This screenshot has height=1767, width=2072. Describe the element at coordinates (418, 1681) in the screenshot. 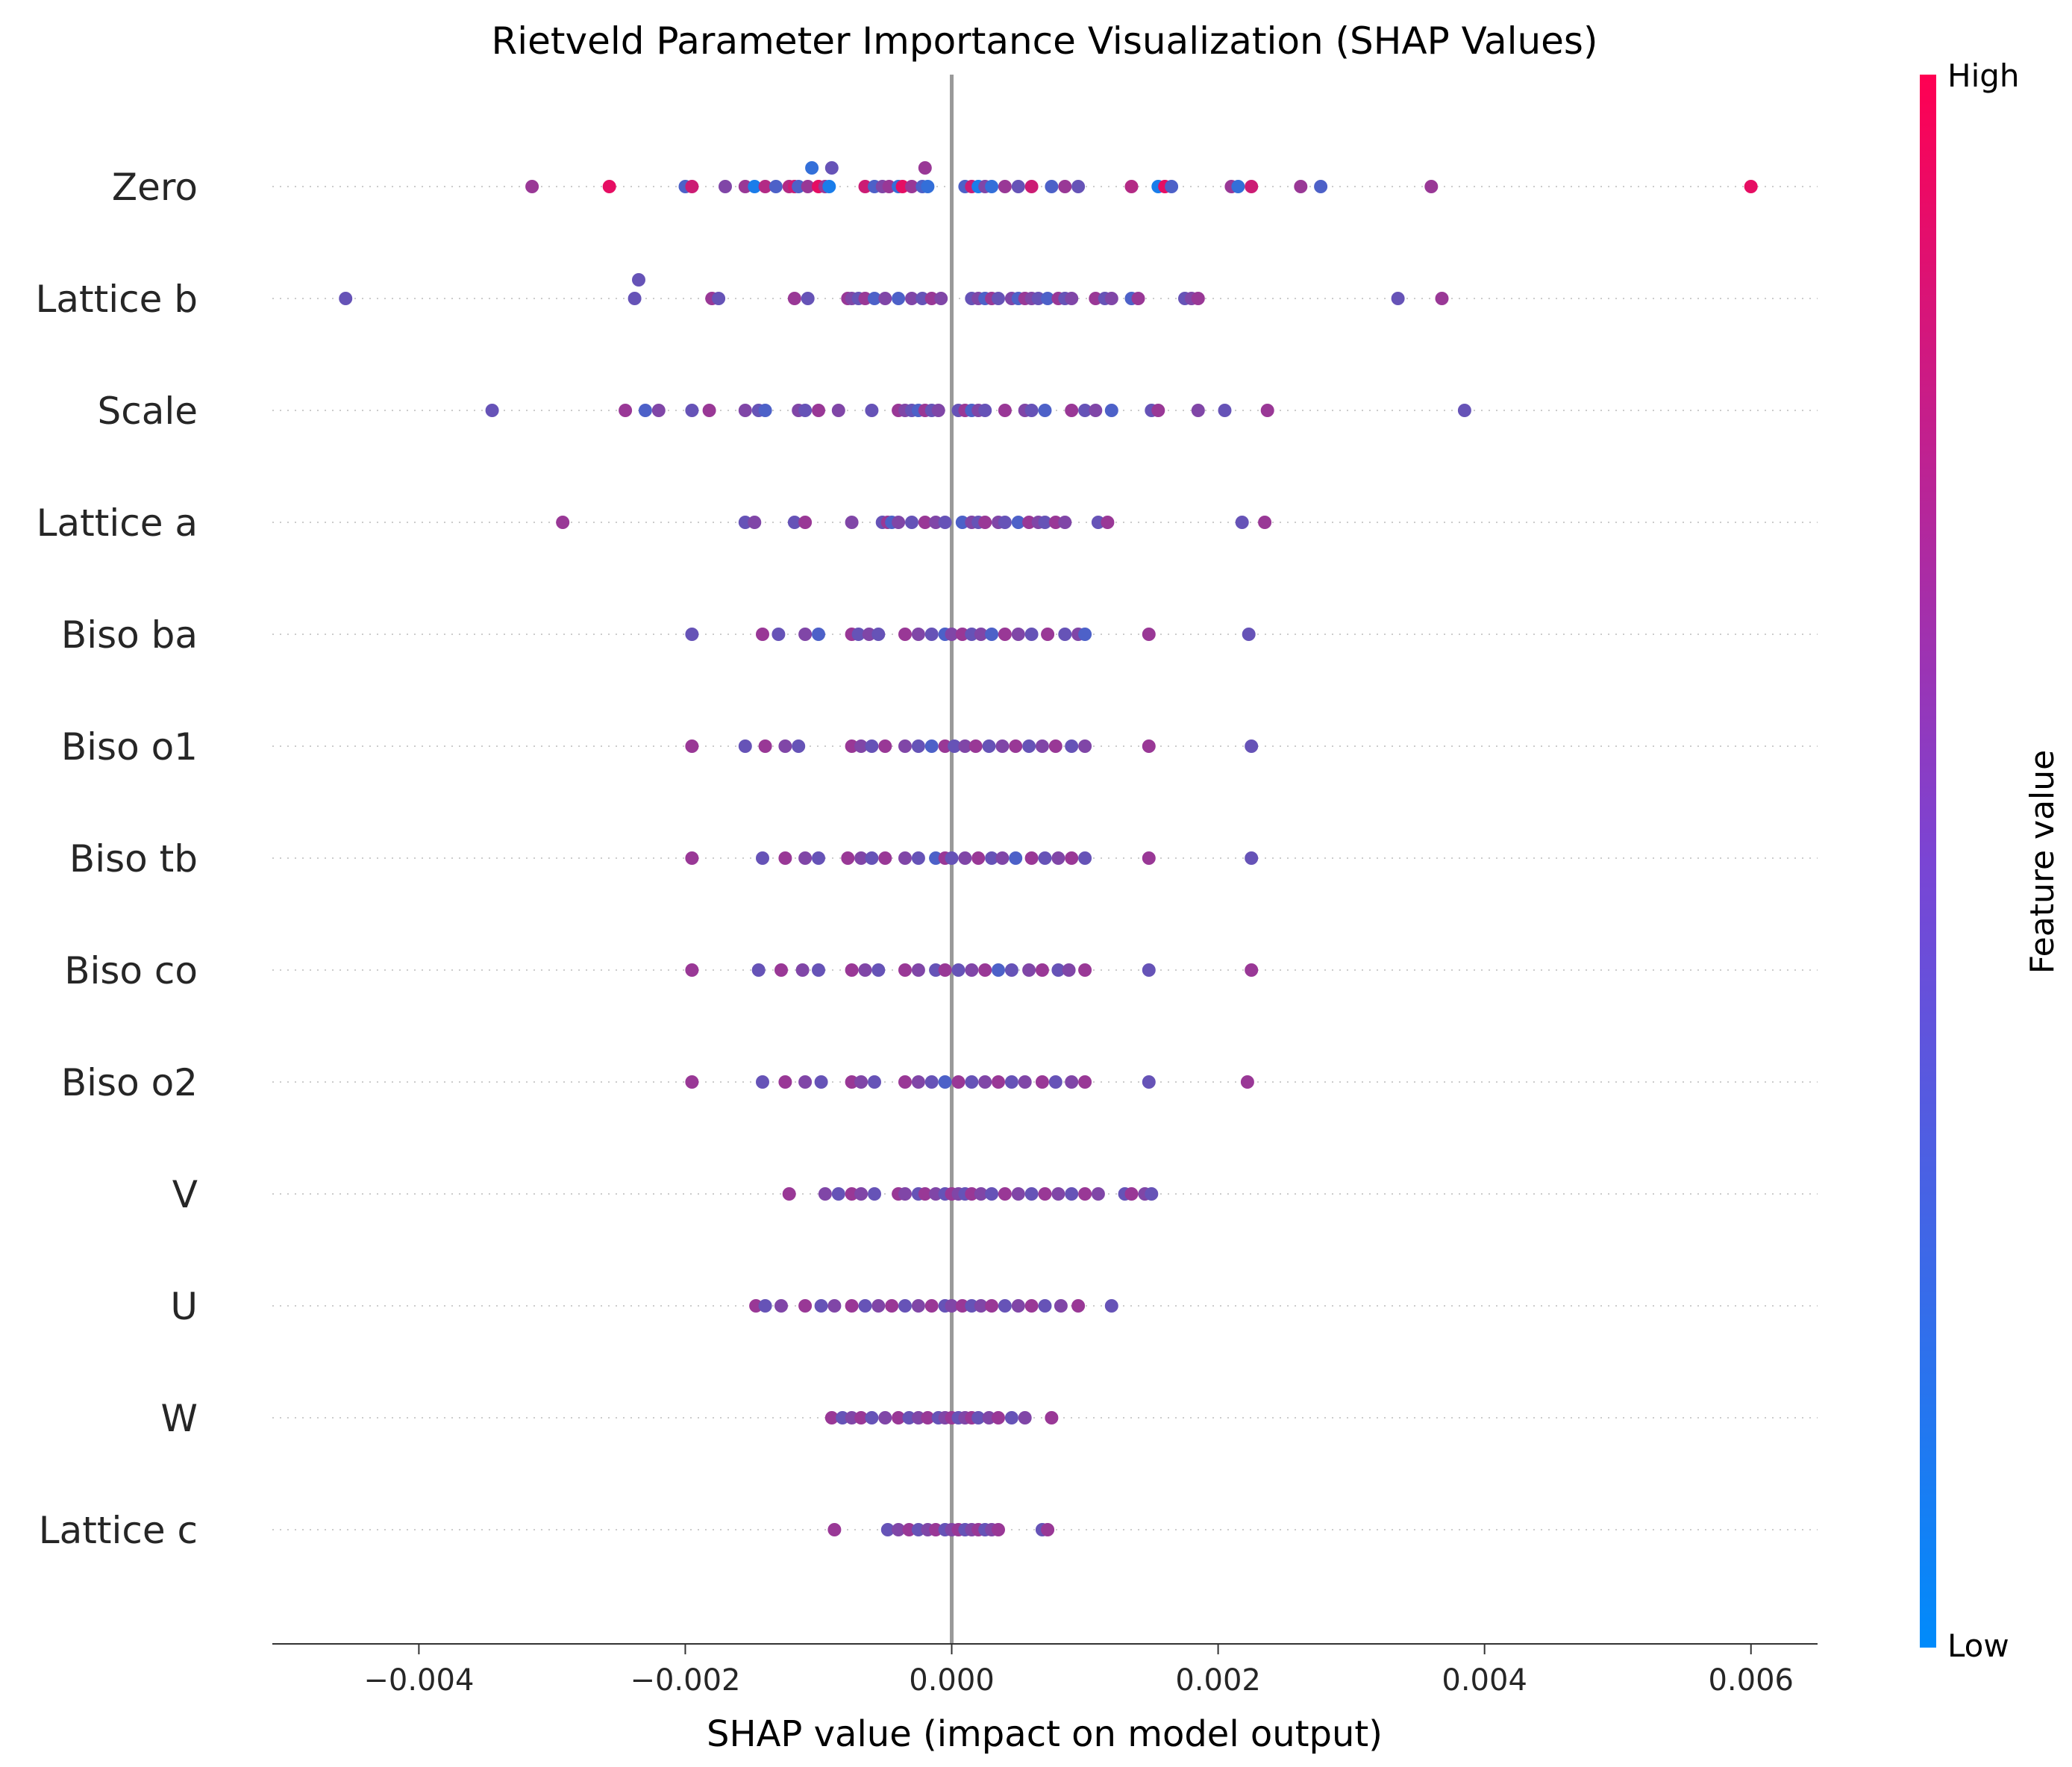

I see `x-tick-label: −0.004` at that location.